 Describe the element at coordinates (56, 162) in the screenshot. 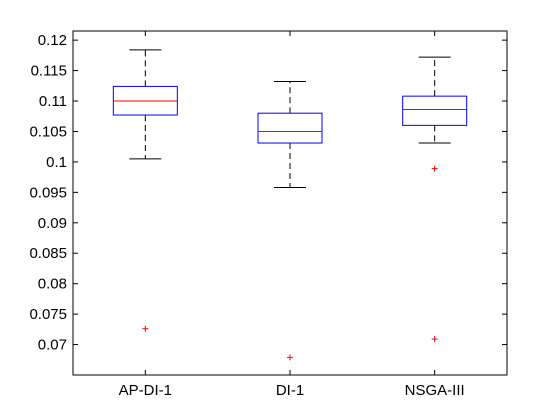

I see `y-tick-label: 0.1` at that location.